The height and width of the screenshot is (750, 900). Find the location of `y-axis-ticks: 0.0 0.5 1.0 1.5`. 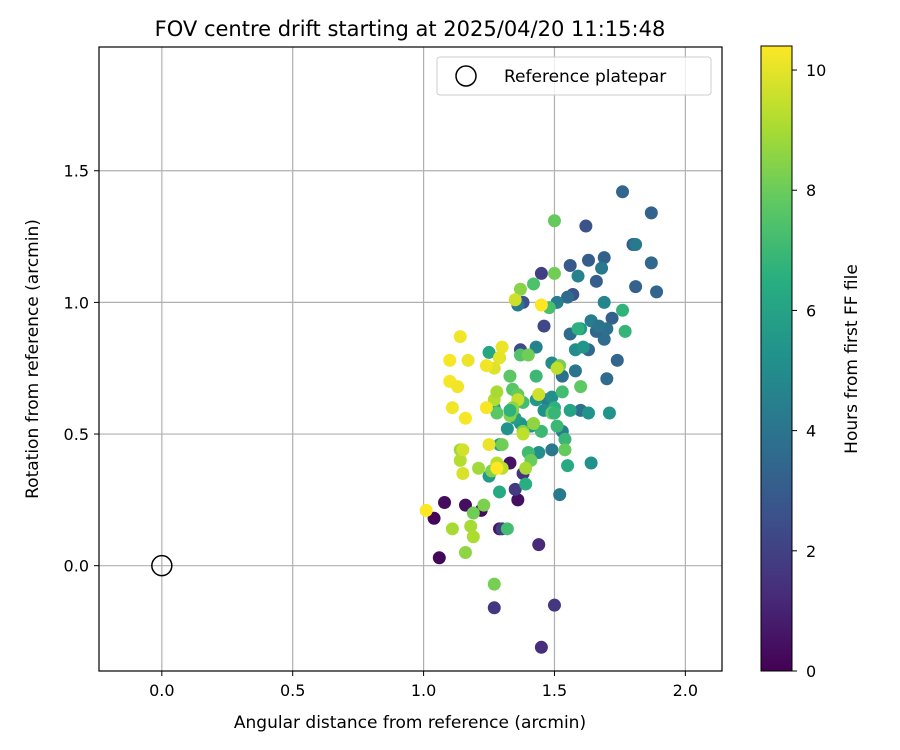

y-axis-ticks: 0.0 0.5 1.0 1.5 is located at coordinates (81, 369).